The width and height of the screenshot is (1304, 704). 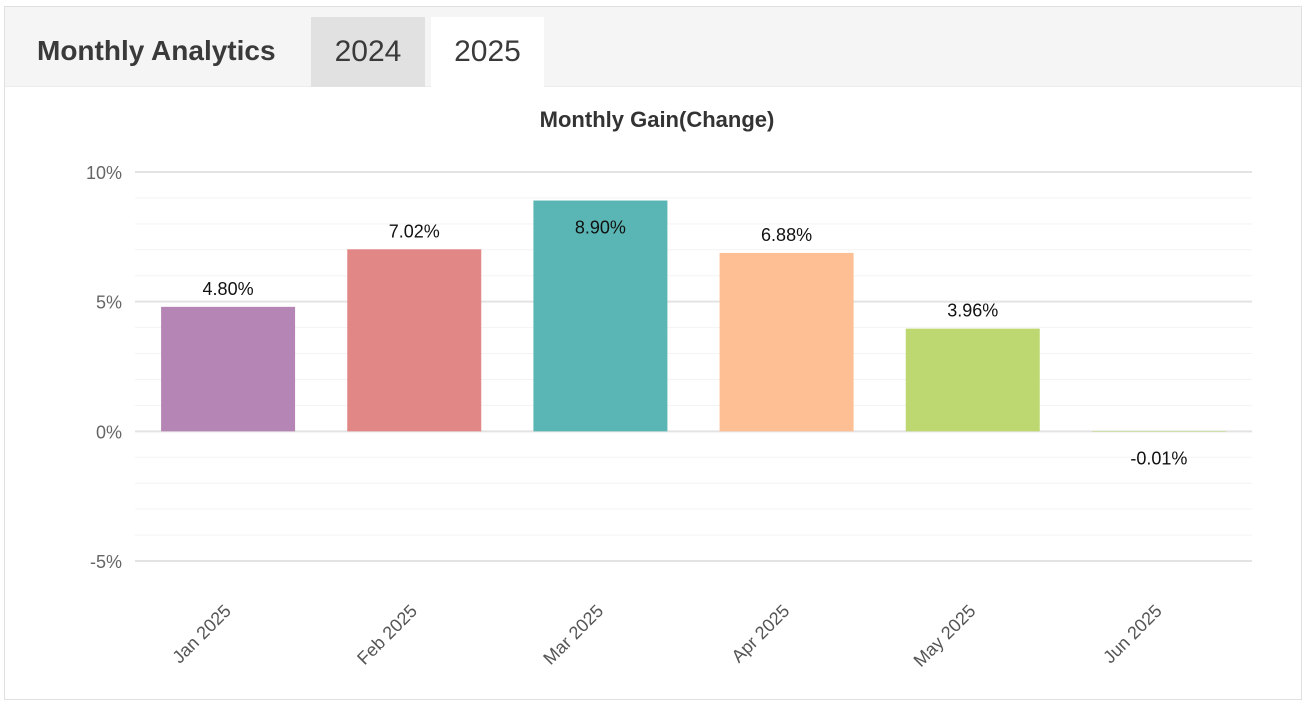 I want to click on bar-may-2025, so click(x=972, y=380).